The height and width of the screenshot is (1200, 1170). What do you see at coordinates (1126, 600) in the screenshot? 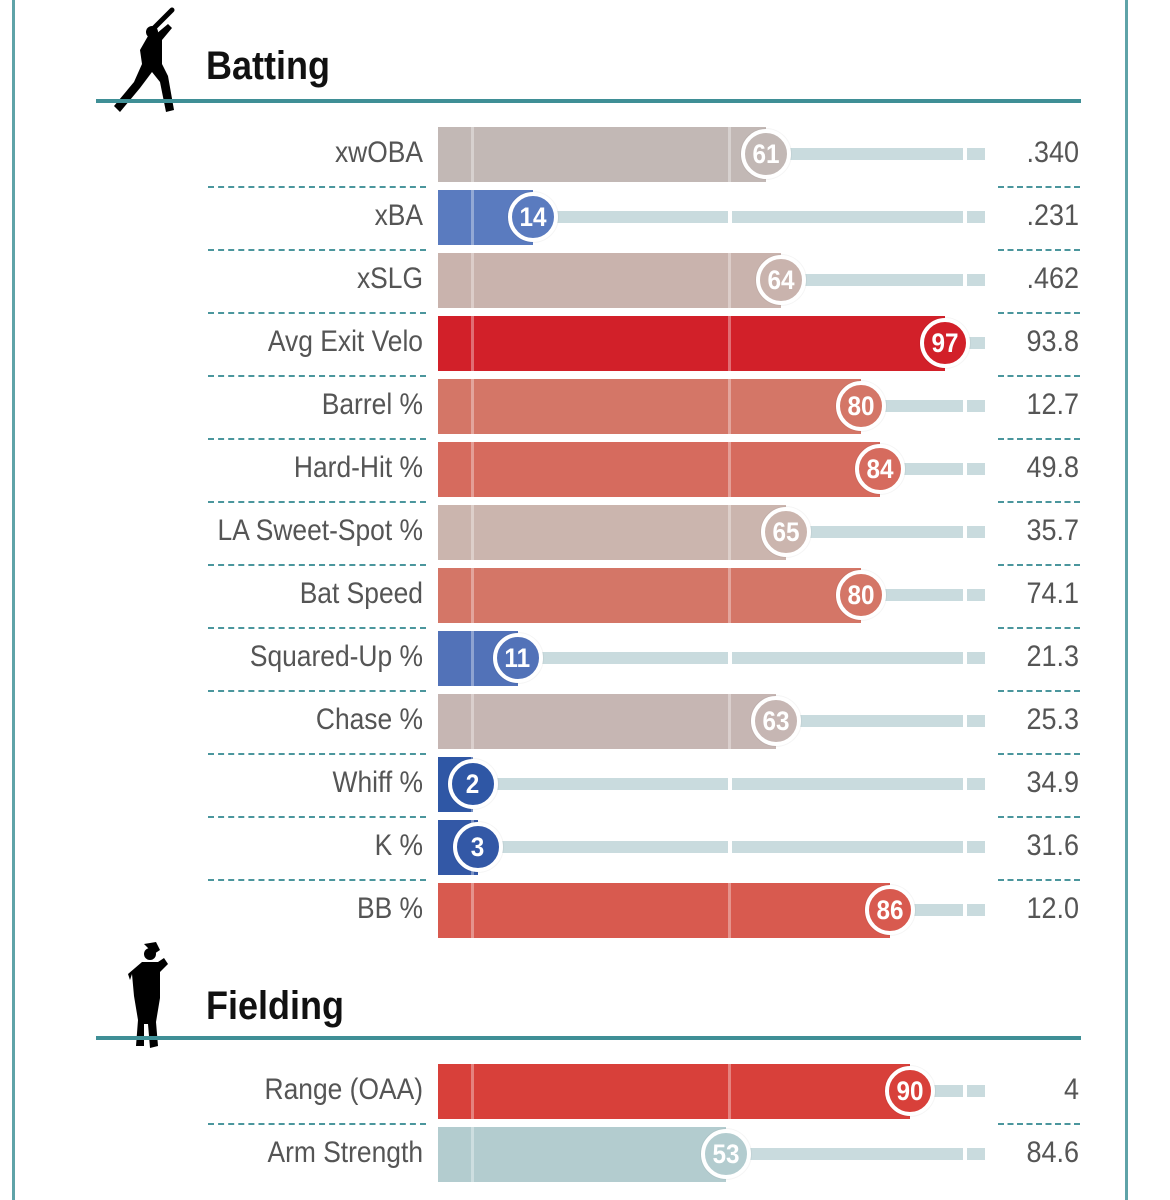
I see `frame-border-right` at bounding box center [1126, 600].